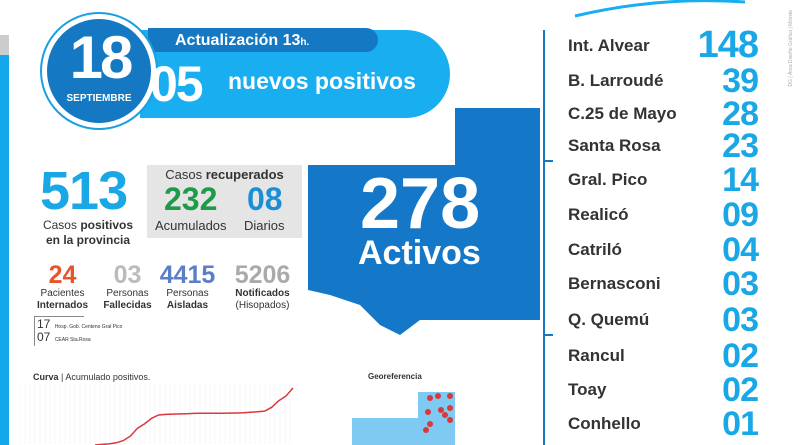  Describe the element at coordinates (127, 305) in the screenshot. I see `stat-line2: Fallecidas` at that location.